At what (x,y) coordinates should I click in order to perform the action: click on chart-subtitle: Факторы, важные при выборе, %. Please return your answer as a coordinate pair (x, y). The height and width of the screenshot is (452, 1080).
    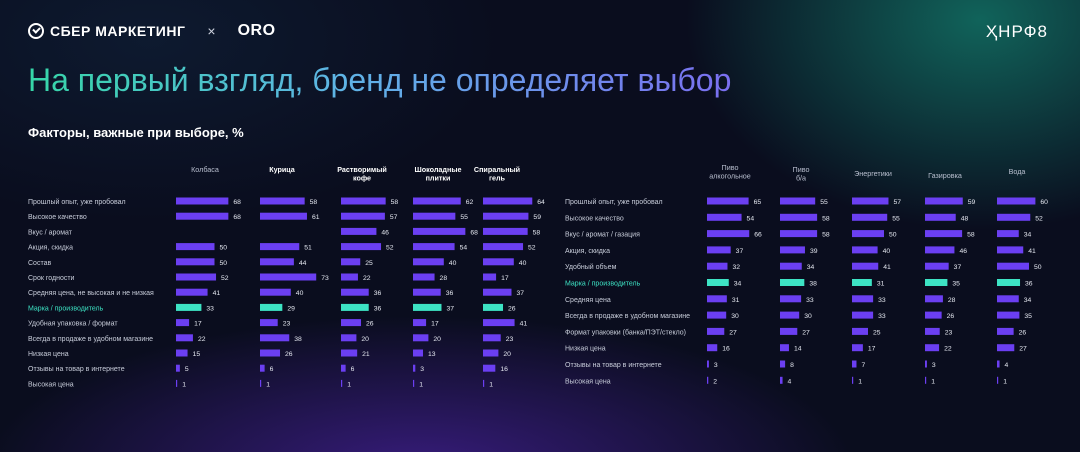
    Looking at the image, I should click on (136, 132).